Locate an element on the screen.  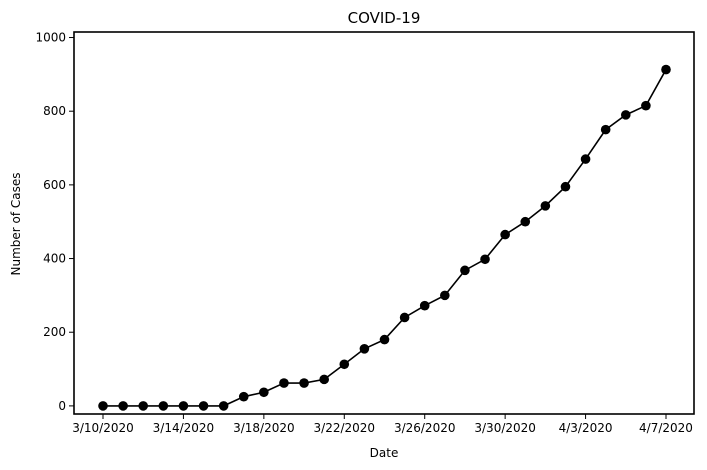
x-tick-label: 3/30/2020 is located at coordinates (505, 428).